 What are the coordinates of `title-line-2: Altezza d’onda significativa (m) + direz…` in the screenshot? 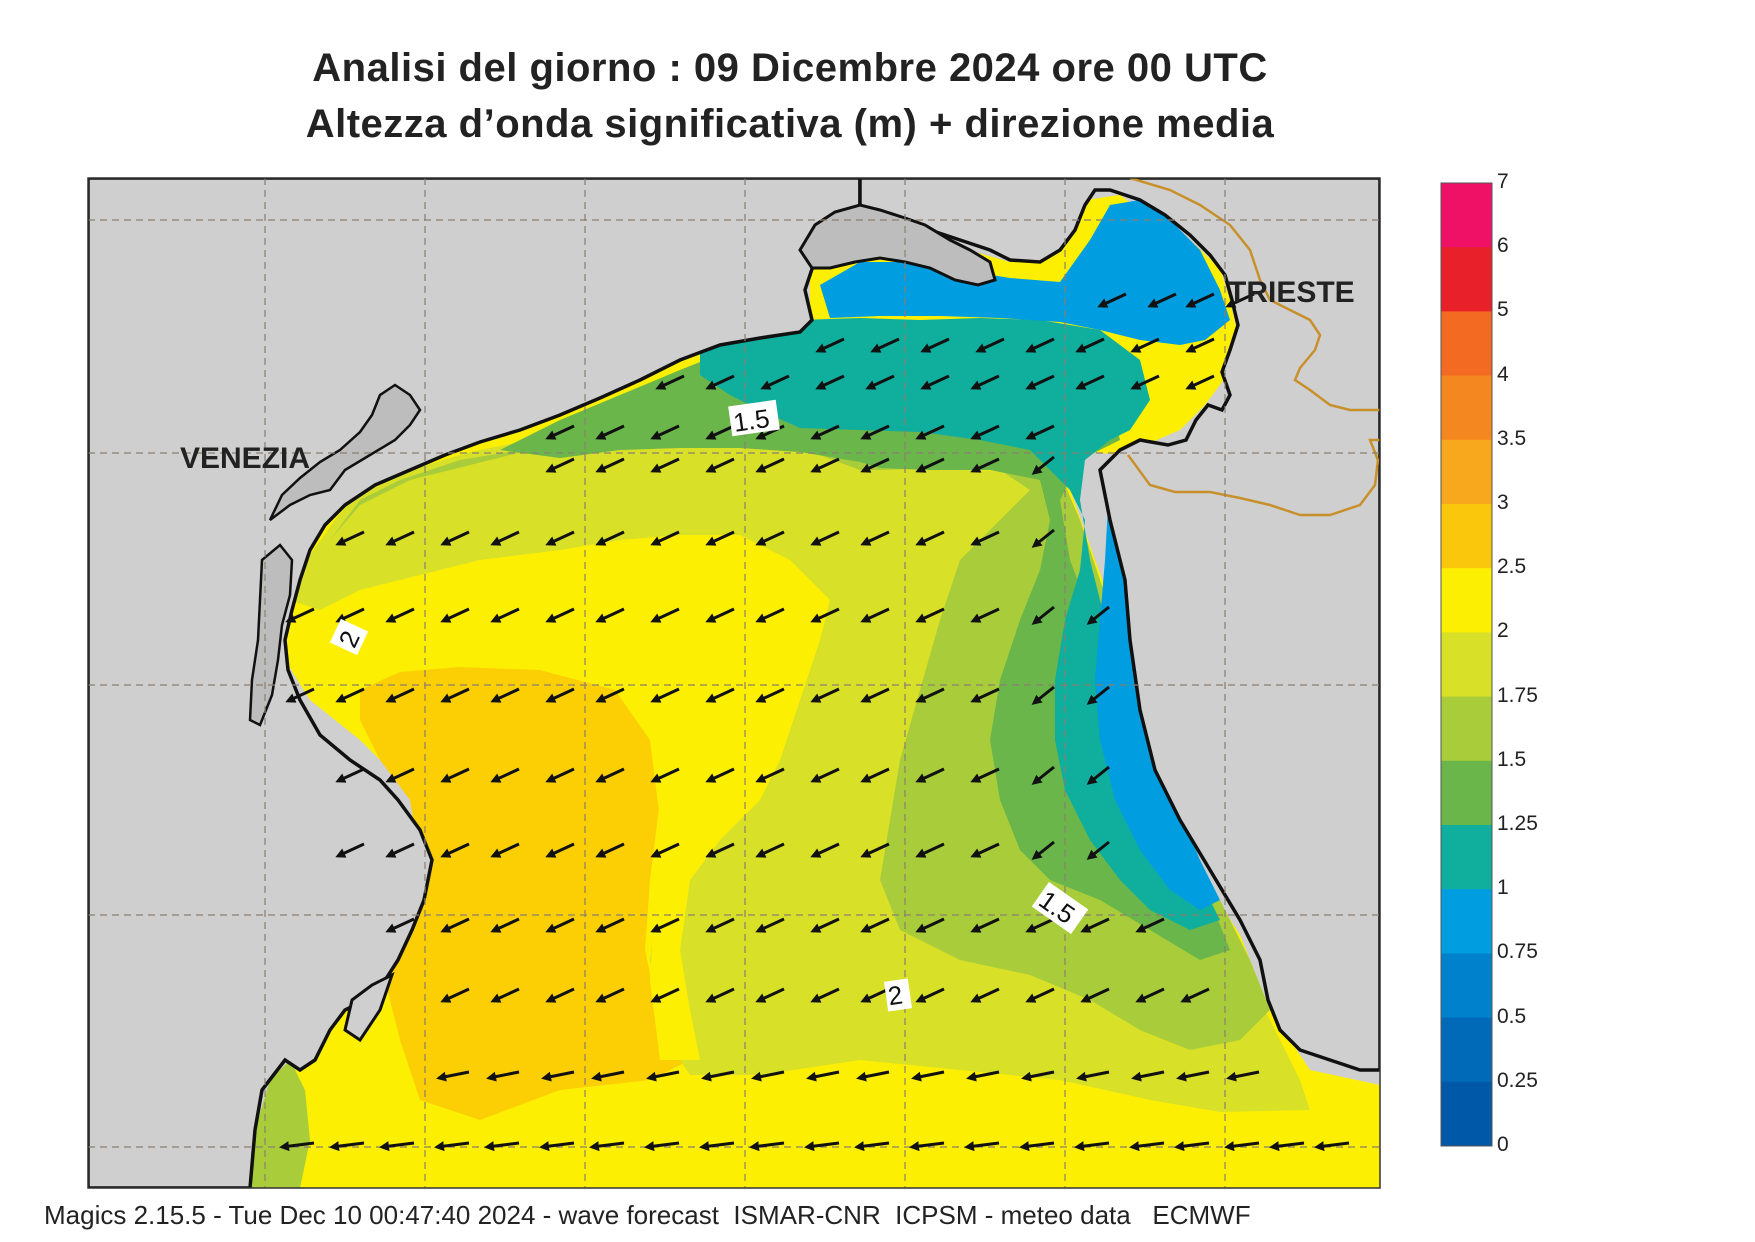 It's located at (790, 124).